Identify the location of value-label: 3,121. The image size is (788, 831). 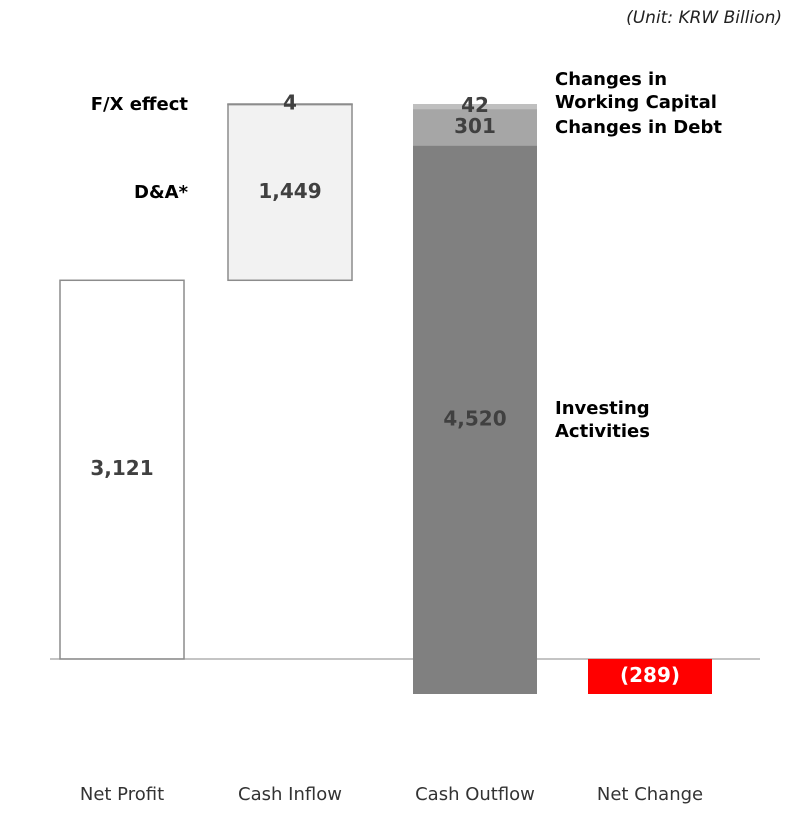
(121, 468).